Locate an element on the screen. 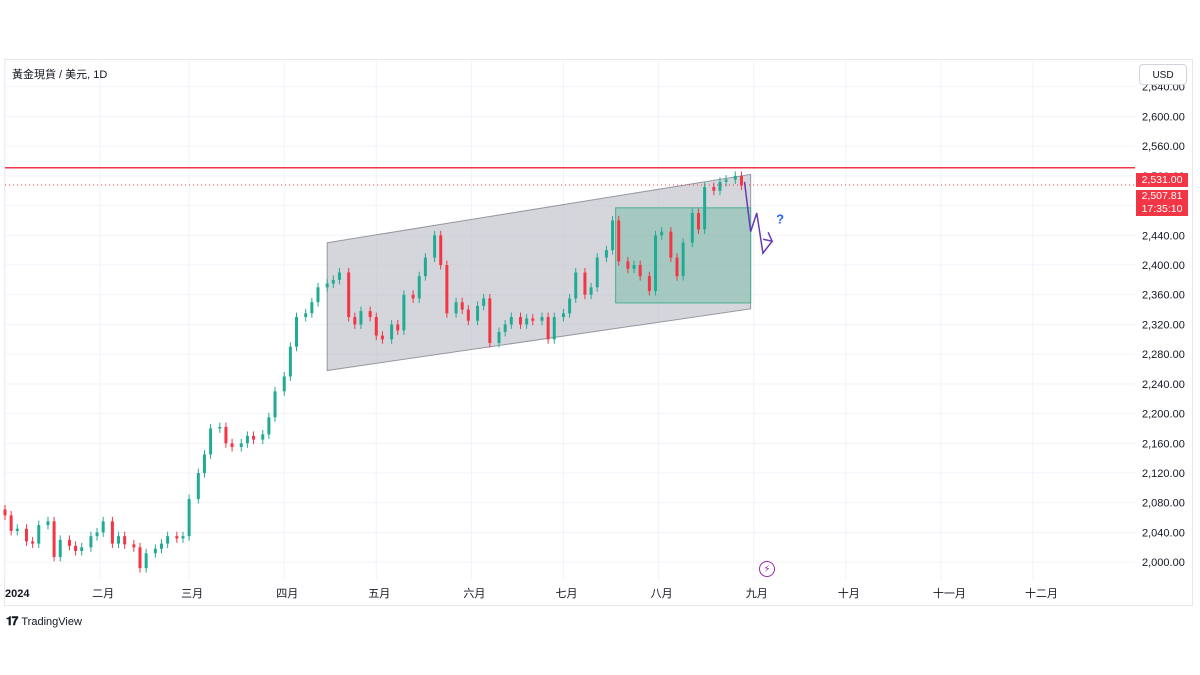 This screenshot has height=675, width=1200. y-tick-label: 2,240.00 is located at coordinates (1163, 385).